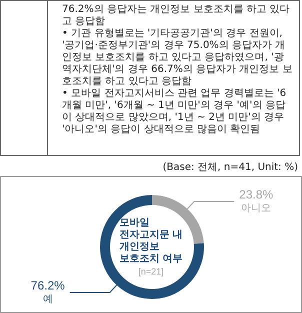  Describe the element at coordinates (230, 167) in the screenshot. I see `text: (Base: 전체, n=41, Unit: %)` at that location.